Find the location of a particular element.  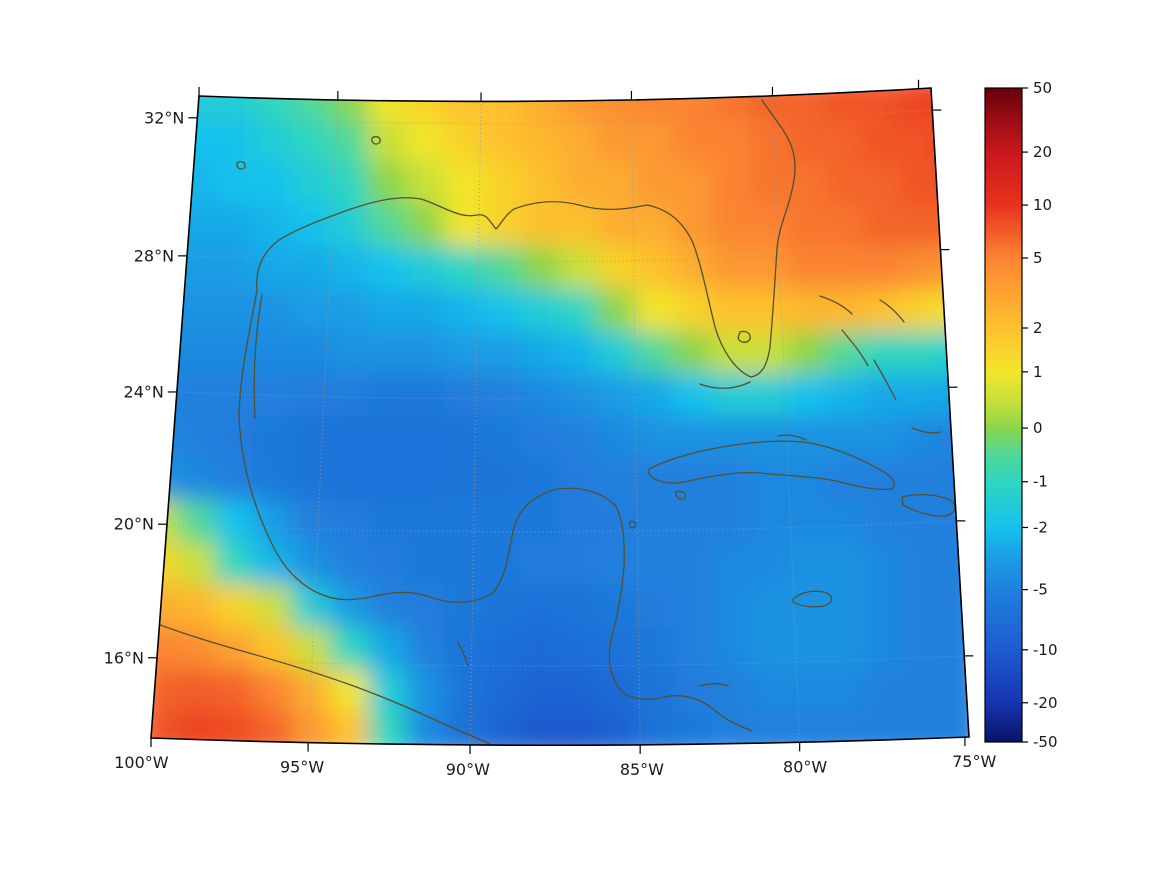

colorbar-tick-label: 2 is located at coordinates (1038, 328).